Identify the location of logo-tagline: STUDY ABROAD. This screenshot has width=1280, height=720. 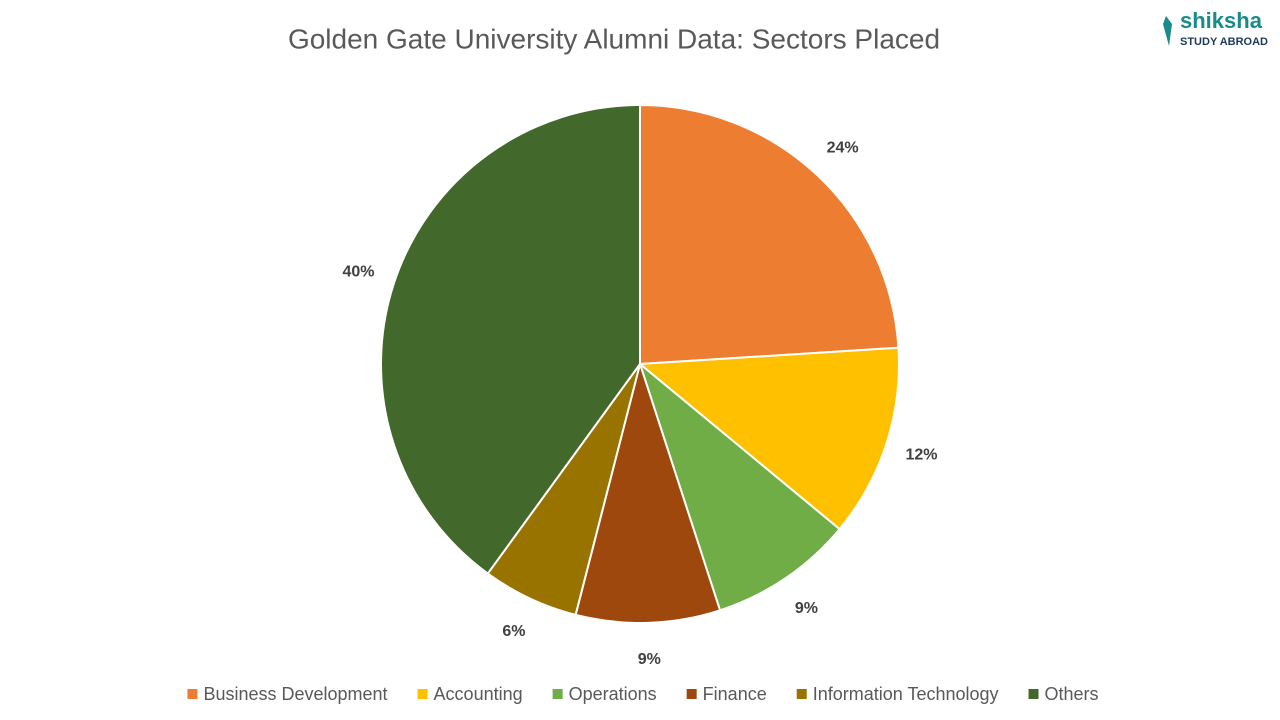
(1224, 42).